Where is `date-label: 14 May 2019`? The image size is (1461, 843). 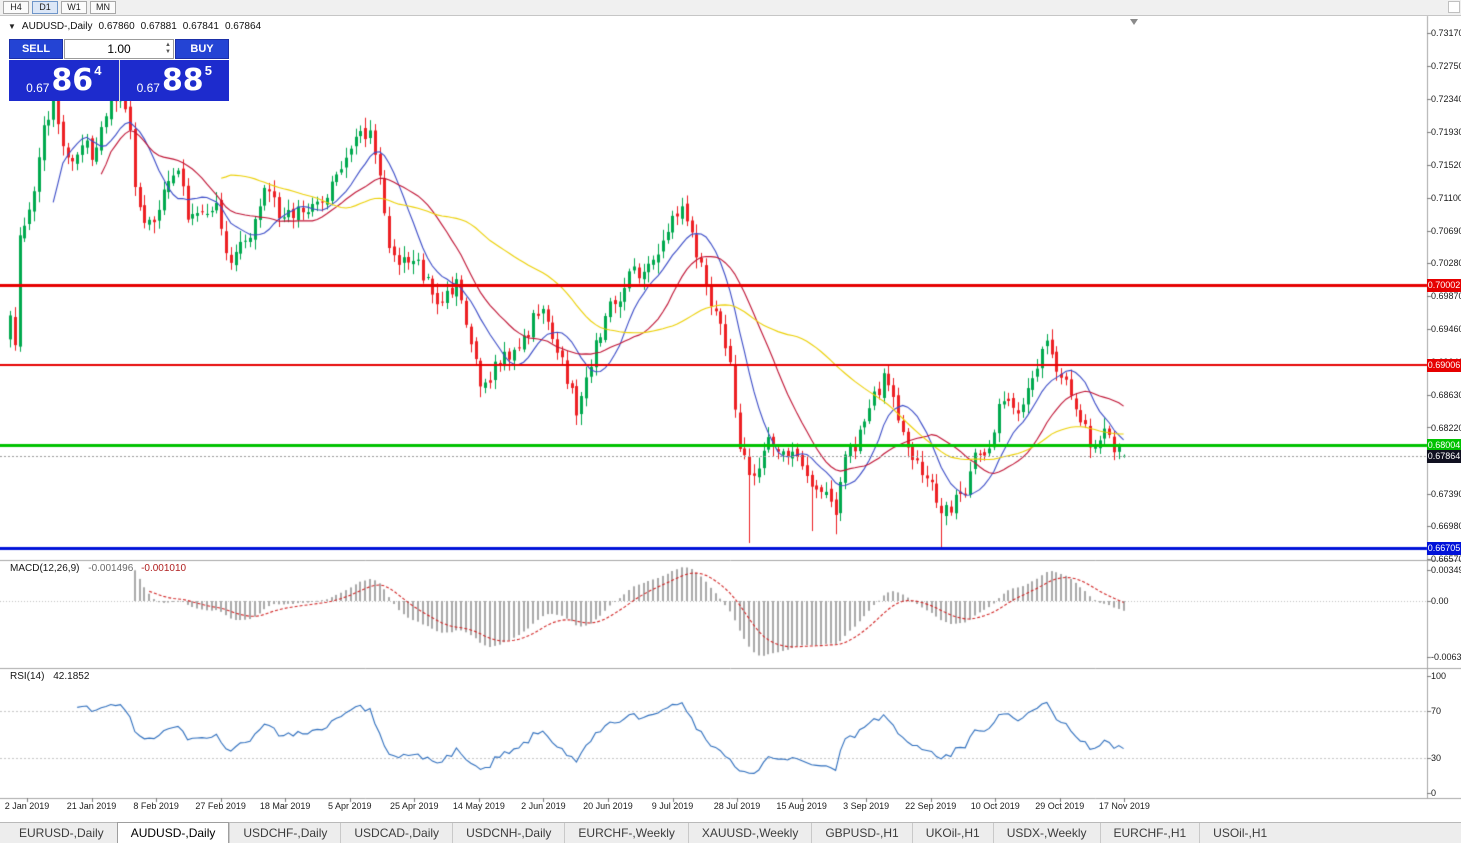 date-label: 14 May 2019 is located at coordinates (478, 806).